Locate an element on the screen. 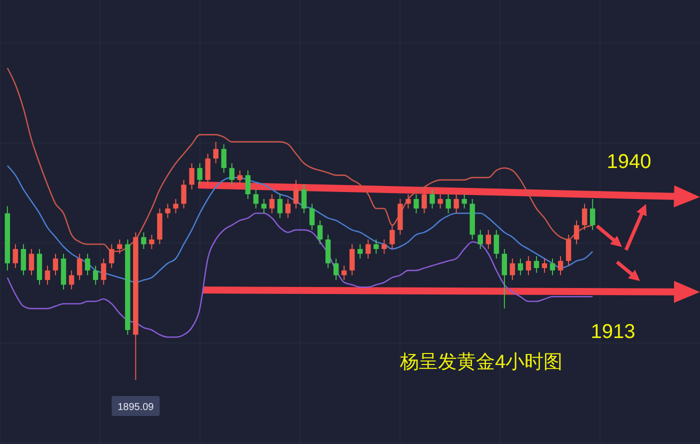  text: 杨呈发黄金4小时图 is located at coordinates (481, 362).